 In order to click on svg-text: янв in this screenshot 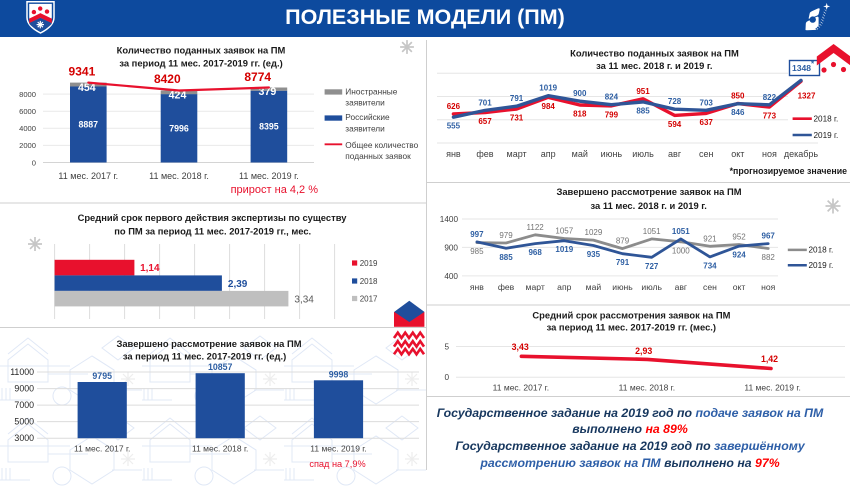, I will do `click(453, 154)`.